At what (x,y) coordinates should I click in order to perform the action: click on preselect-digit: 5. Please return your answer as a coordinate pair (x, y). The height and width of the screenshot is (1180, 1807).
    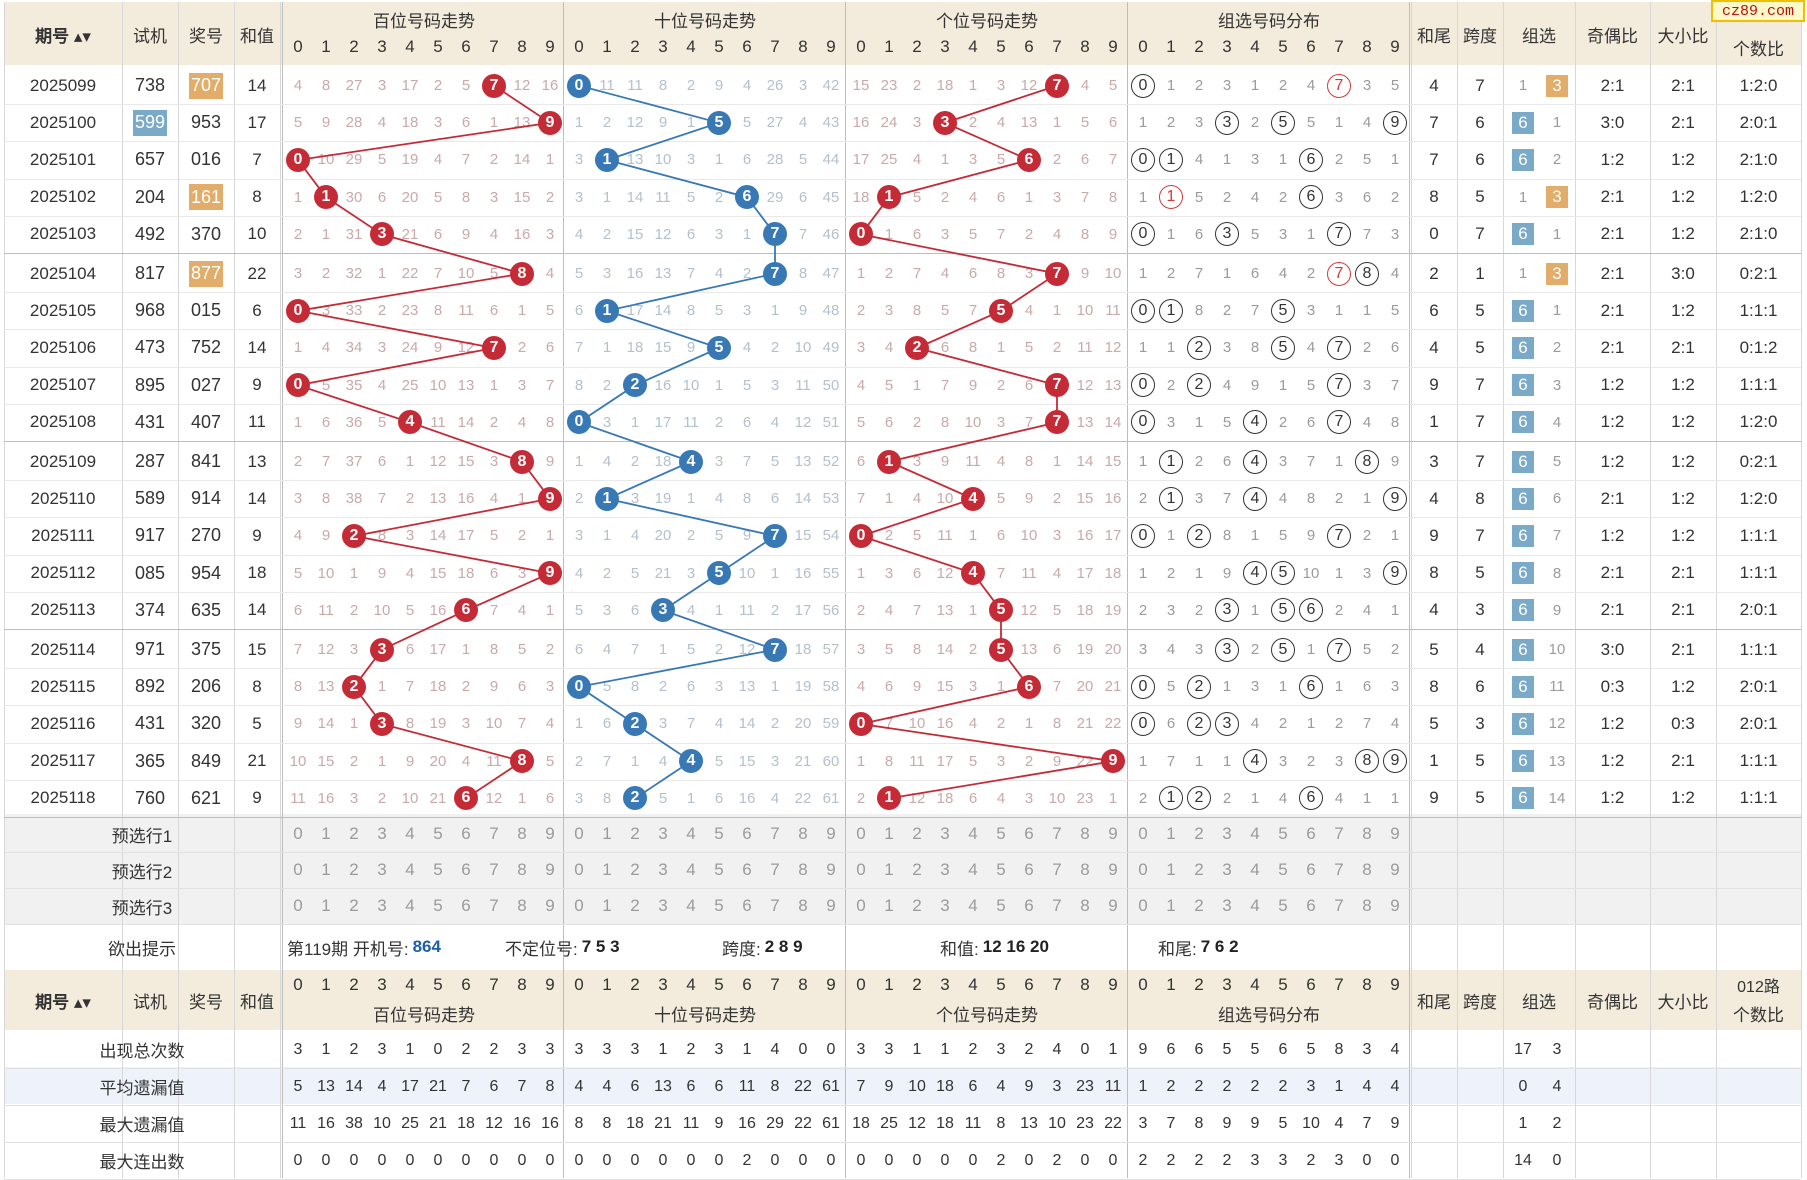
    Looking at the image, I should click on (438, 869).